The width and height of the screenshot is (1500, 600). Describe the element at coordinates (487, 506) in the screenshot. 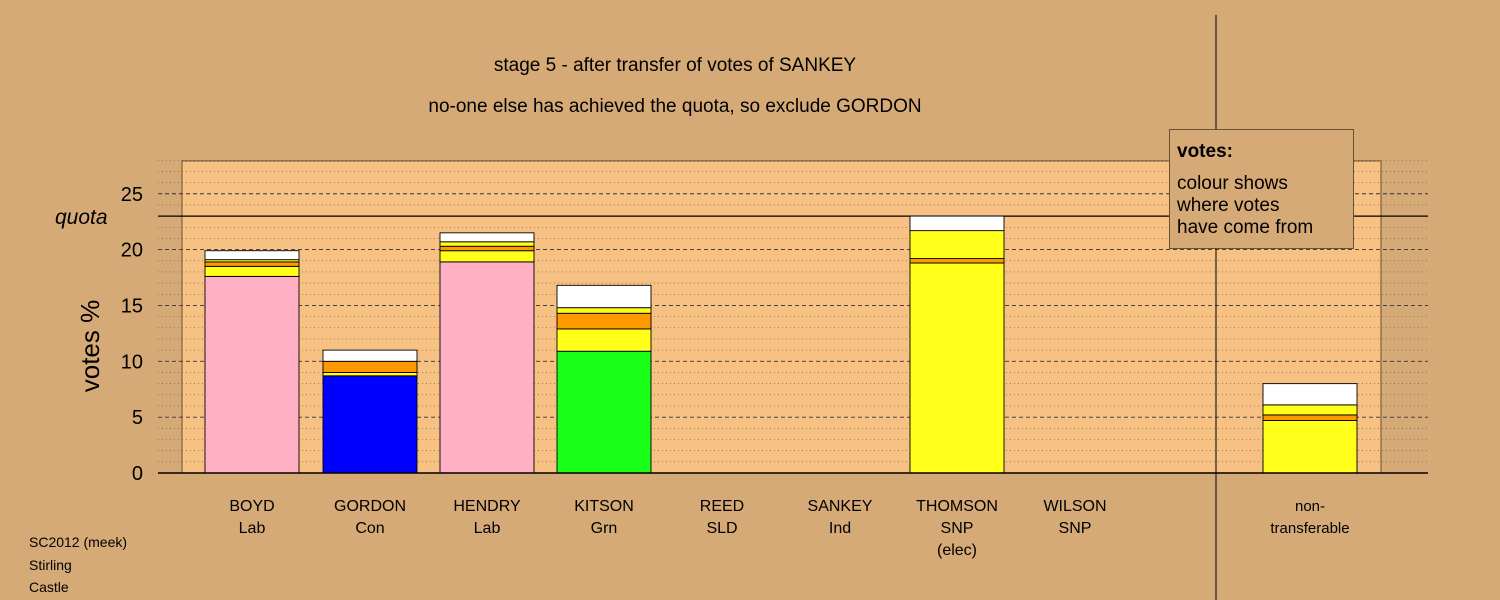

I see `x-category-label: HENDRY` at that location.